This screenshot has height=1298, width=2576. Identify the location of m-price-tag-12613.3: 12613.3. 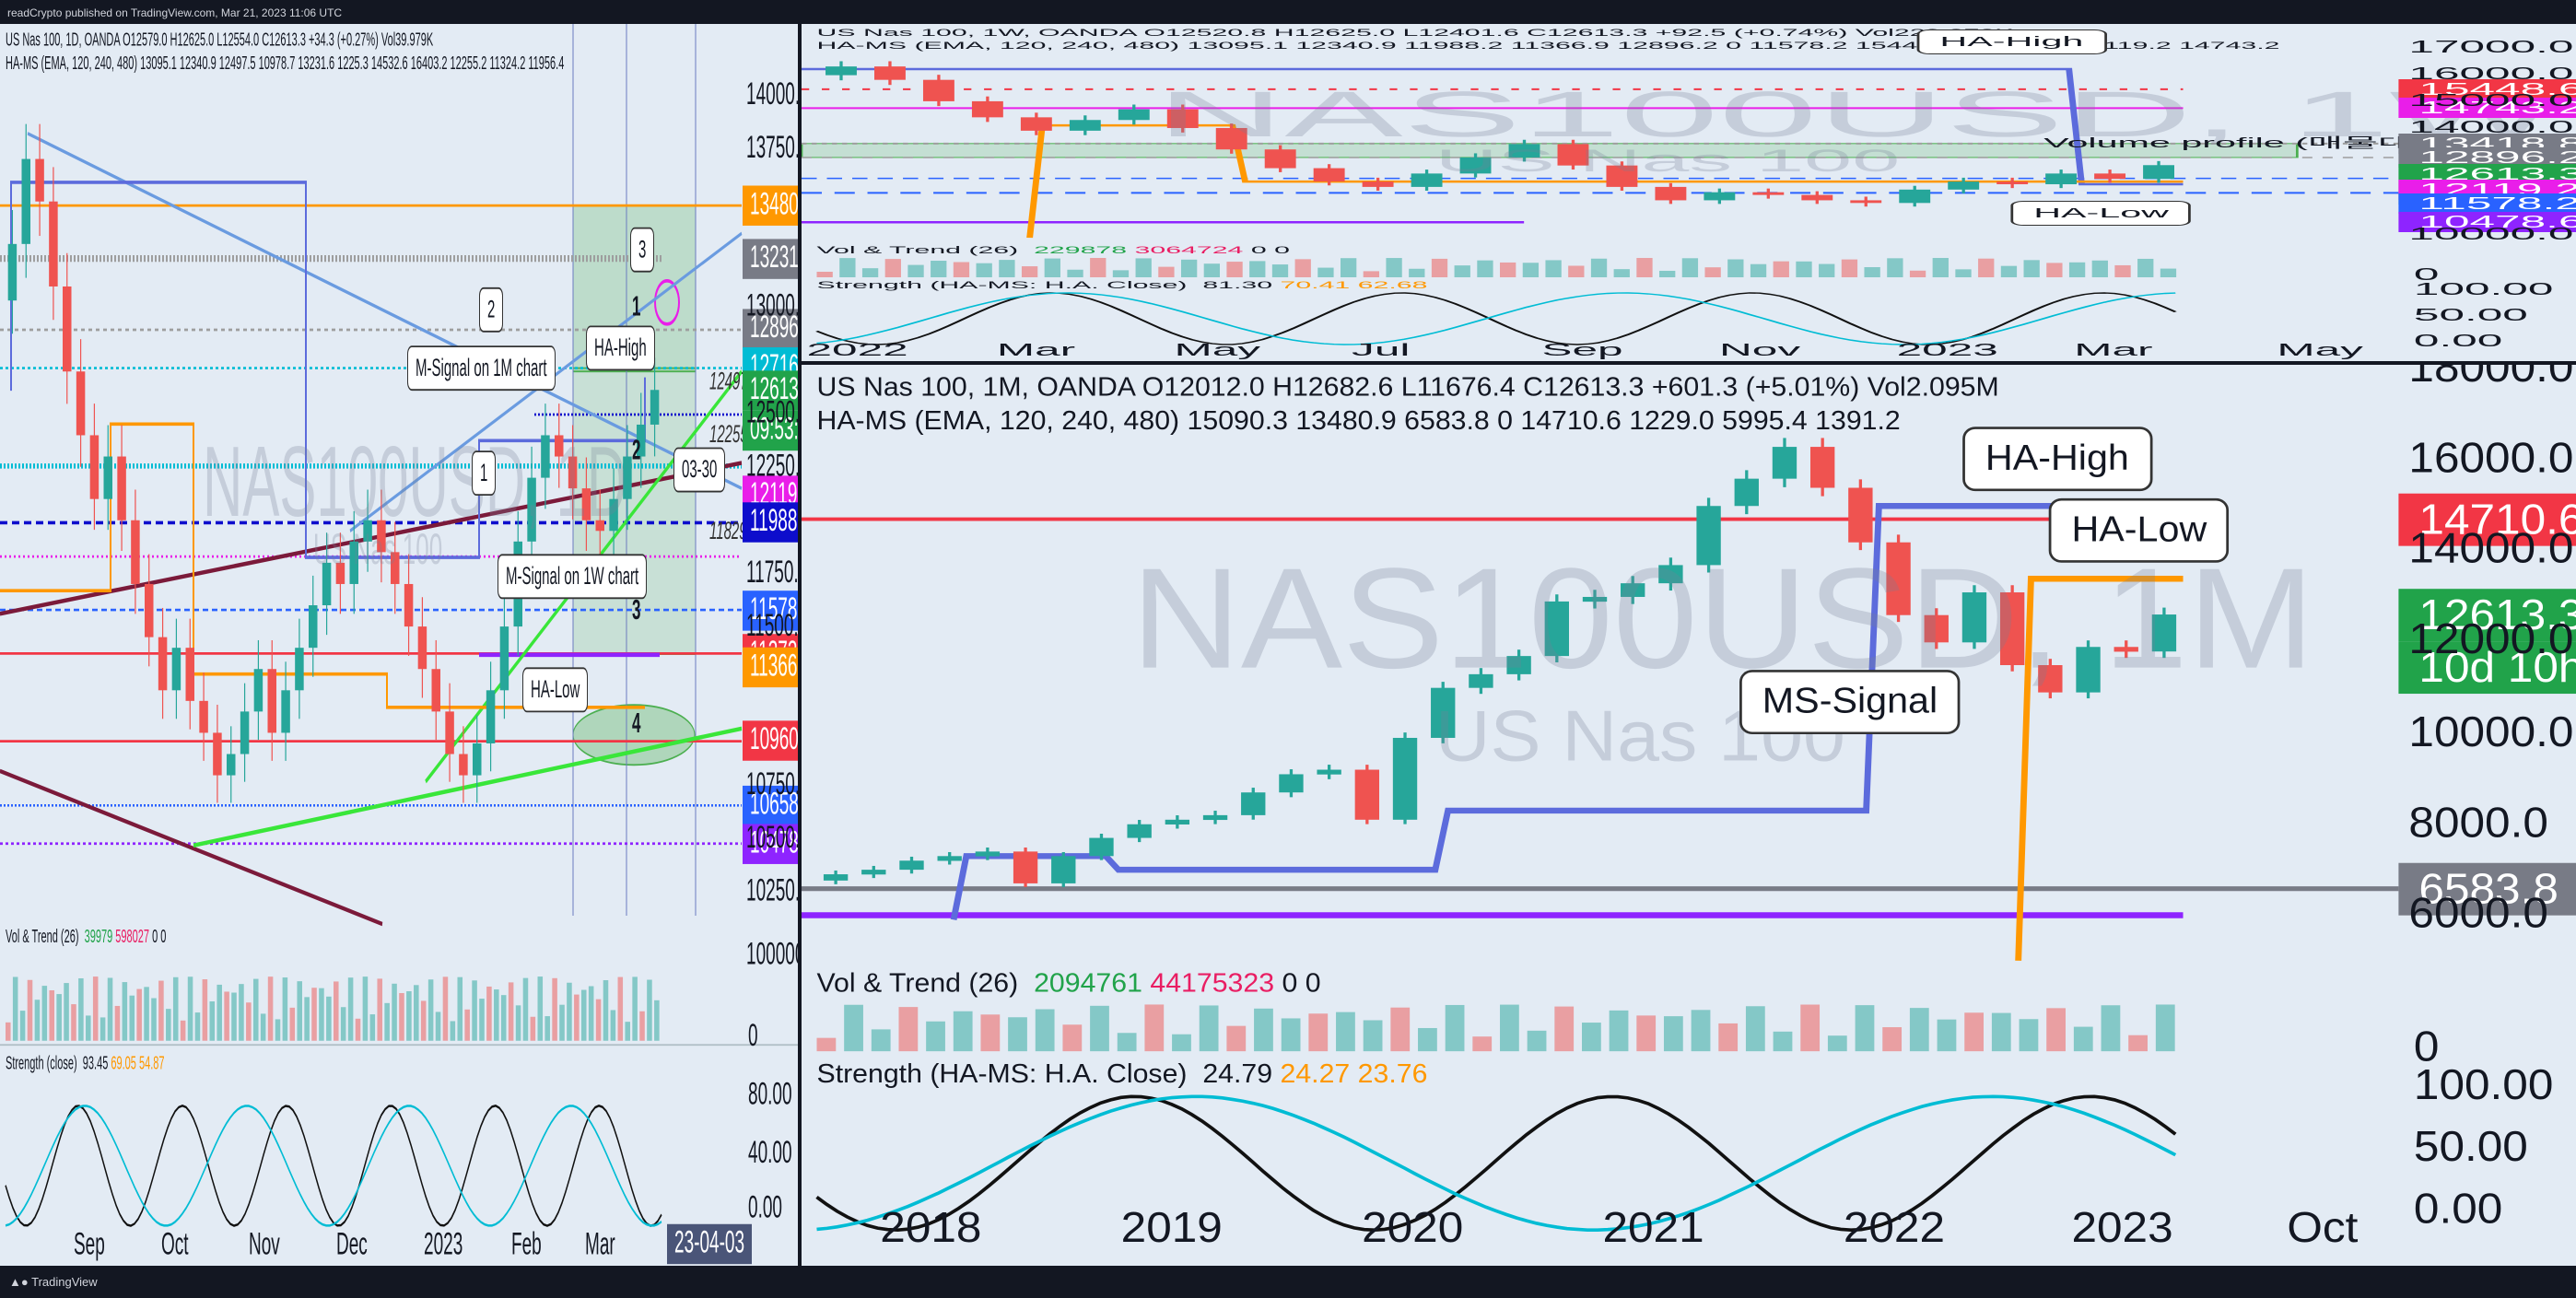
(2487, 614).